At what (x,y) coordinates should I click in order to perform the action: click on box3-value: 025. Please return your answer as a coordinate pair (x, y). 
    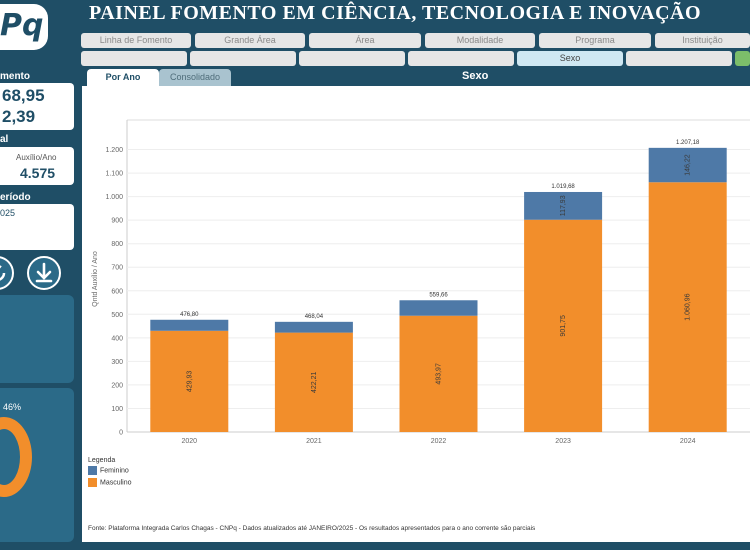
    Looking at the image, I should click on (8, 213).